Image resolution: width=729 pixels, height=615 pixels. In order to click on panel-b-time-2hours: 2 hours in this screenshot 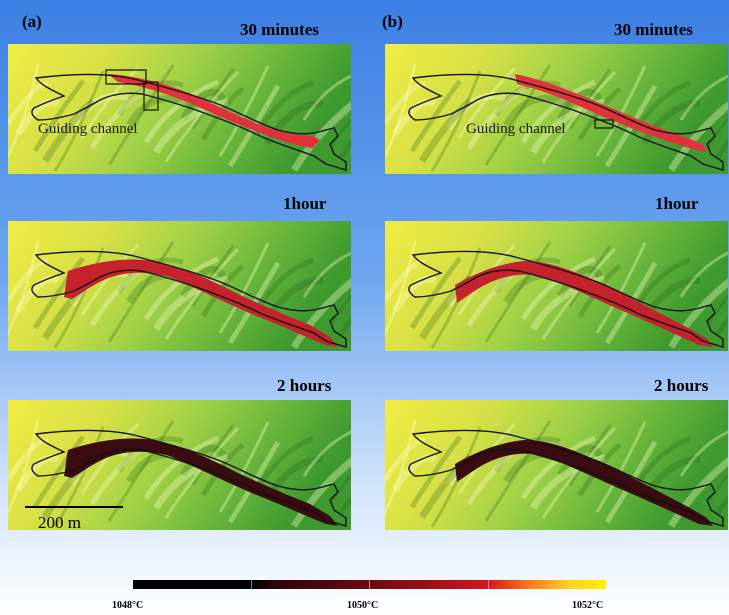, I will do `click(681, 385)`.